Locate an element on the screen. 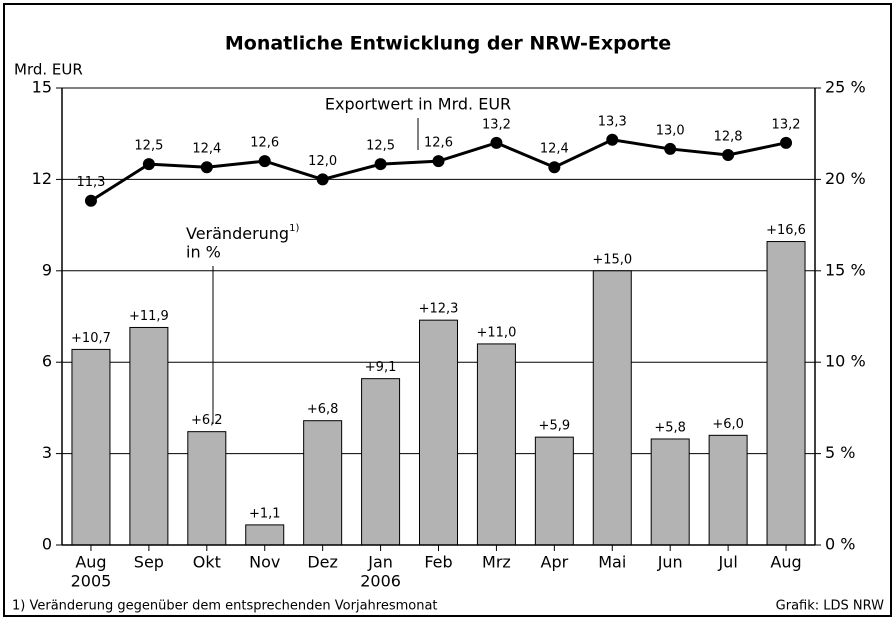  value-label: 11,3 is located at coordinates (90, 182).